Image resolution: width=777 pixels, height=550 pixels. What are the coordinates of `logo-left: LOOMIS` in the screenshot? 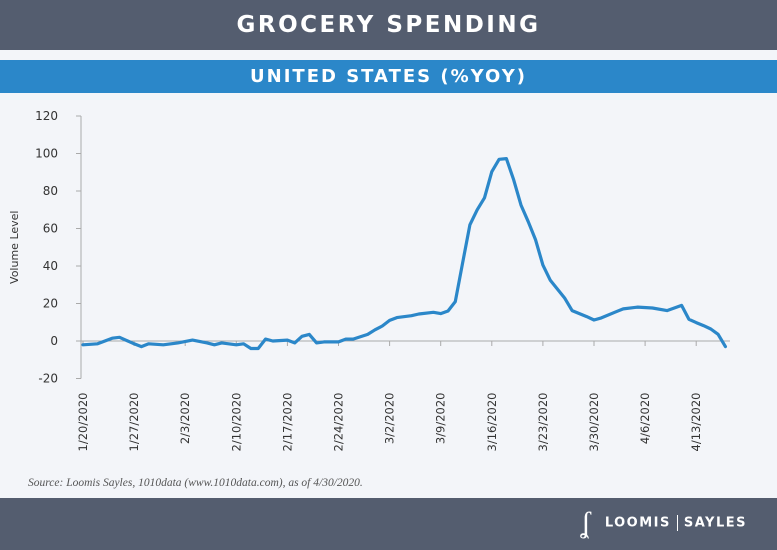 It's located at (637, 523).